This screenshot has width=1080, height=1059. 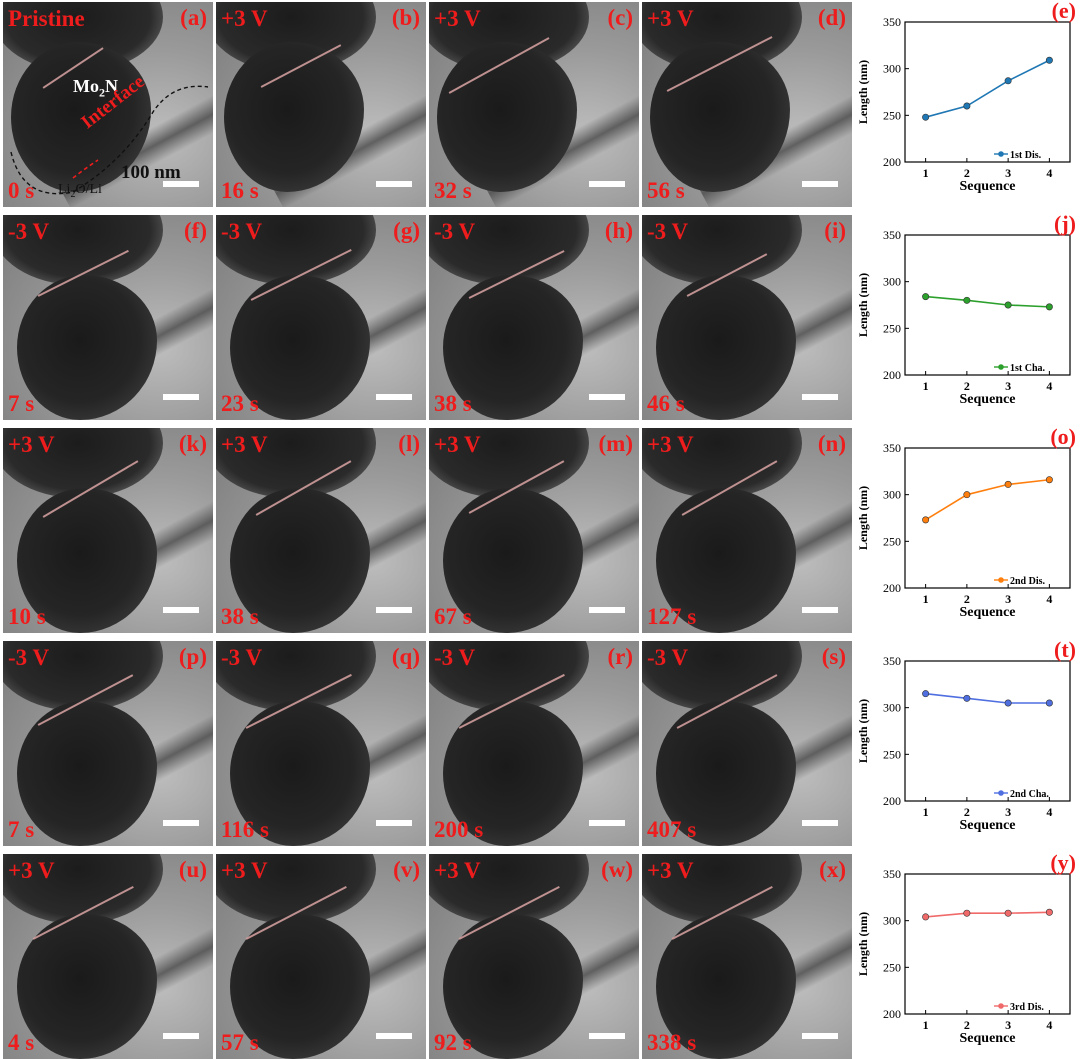 What do you see at coordinates (409, 443) in the screenshot?
I see `panel-letter: (l)` at bounding box center [409, 443].